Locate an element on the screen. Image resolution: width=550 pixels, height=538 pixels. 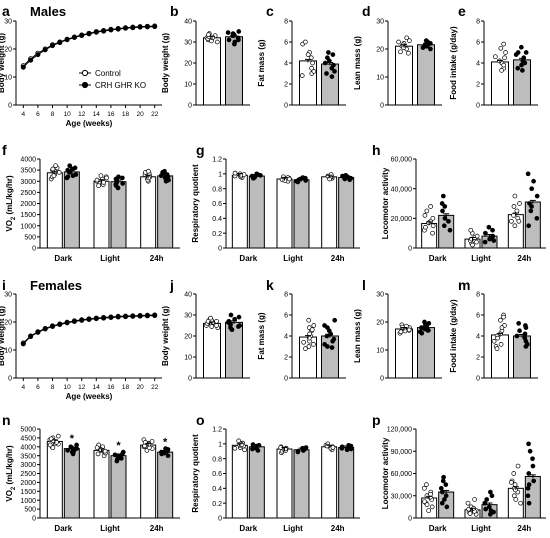
x-axis-label: Age (weeks) is located at coordinates (89, 396).